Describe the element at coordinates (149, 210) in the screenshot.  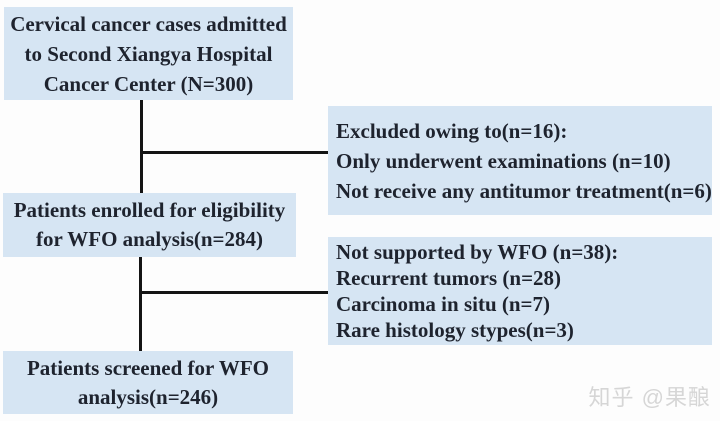
I see `box-line: Patients enrolled for eligibility` at that location.